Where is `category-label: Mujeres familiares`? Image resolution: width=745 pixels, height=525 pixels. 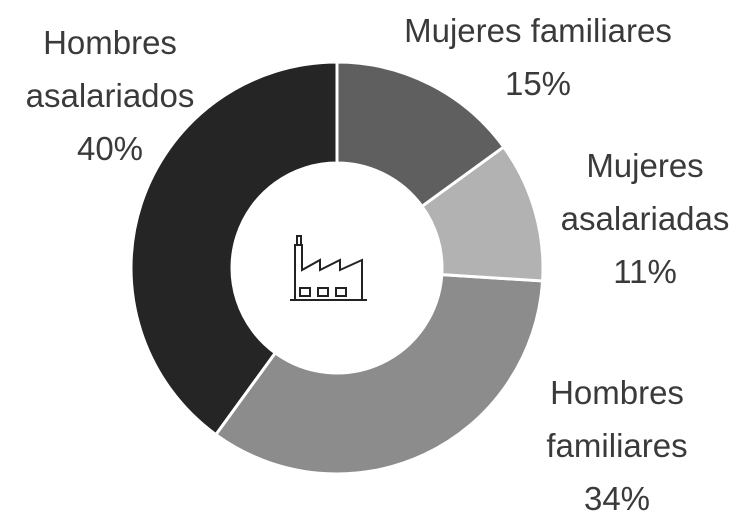 category-label: Mujeres familiares is located at coordinates (538, 30).